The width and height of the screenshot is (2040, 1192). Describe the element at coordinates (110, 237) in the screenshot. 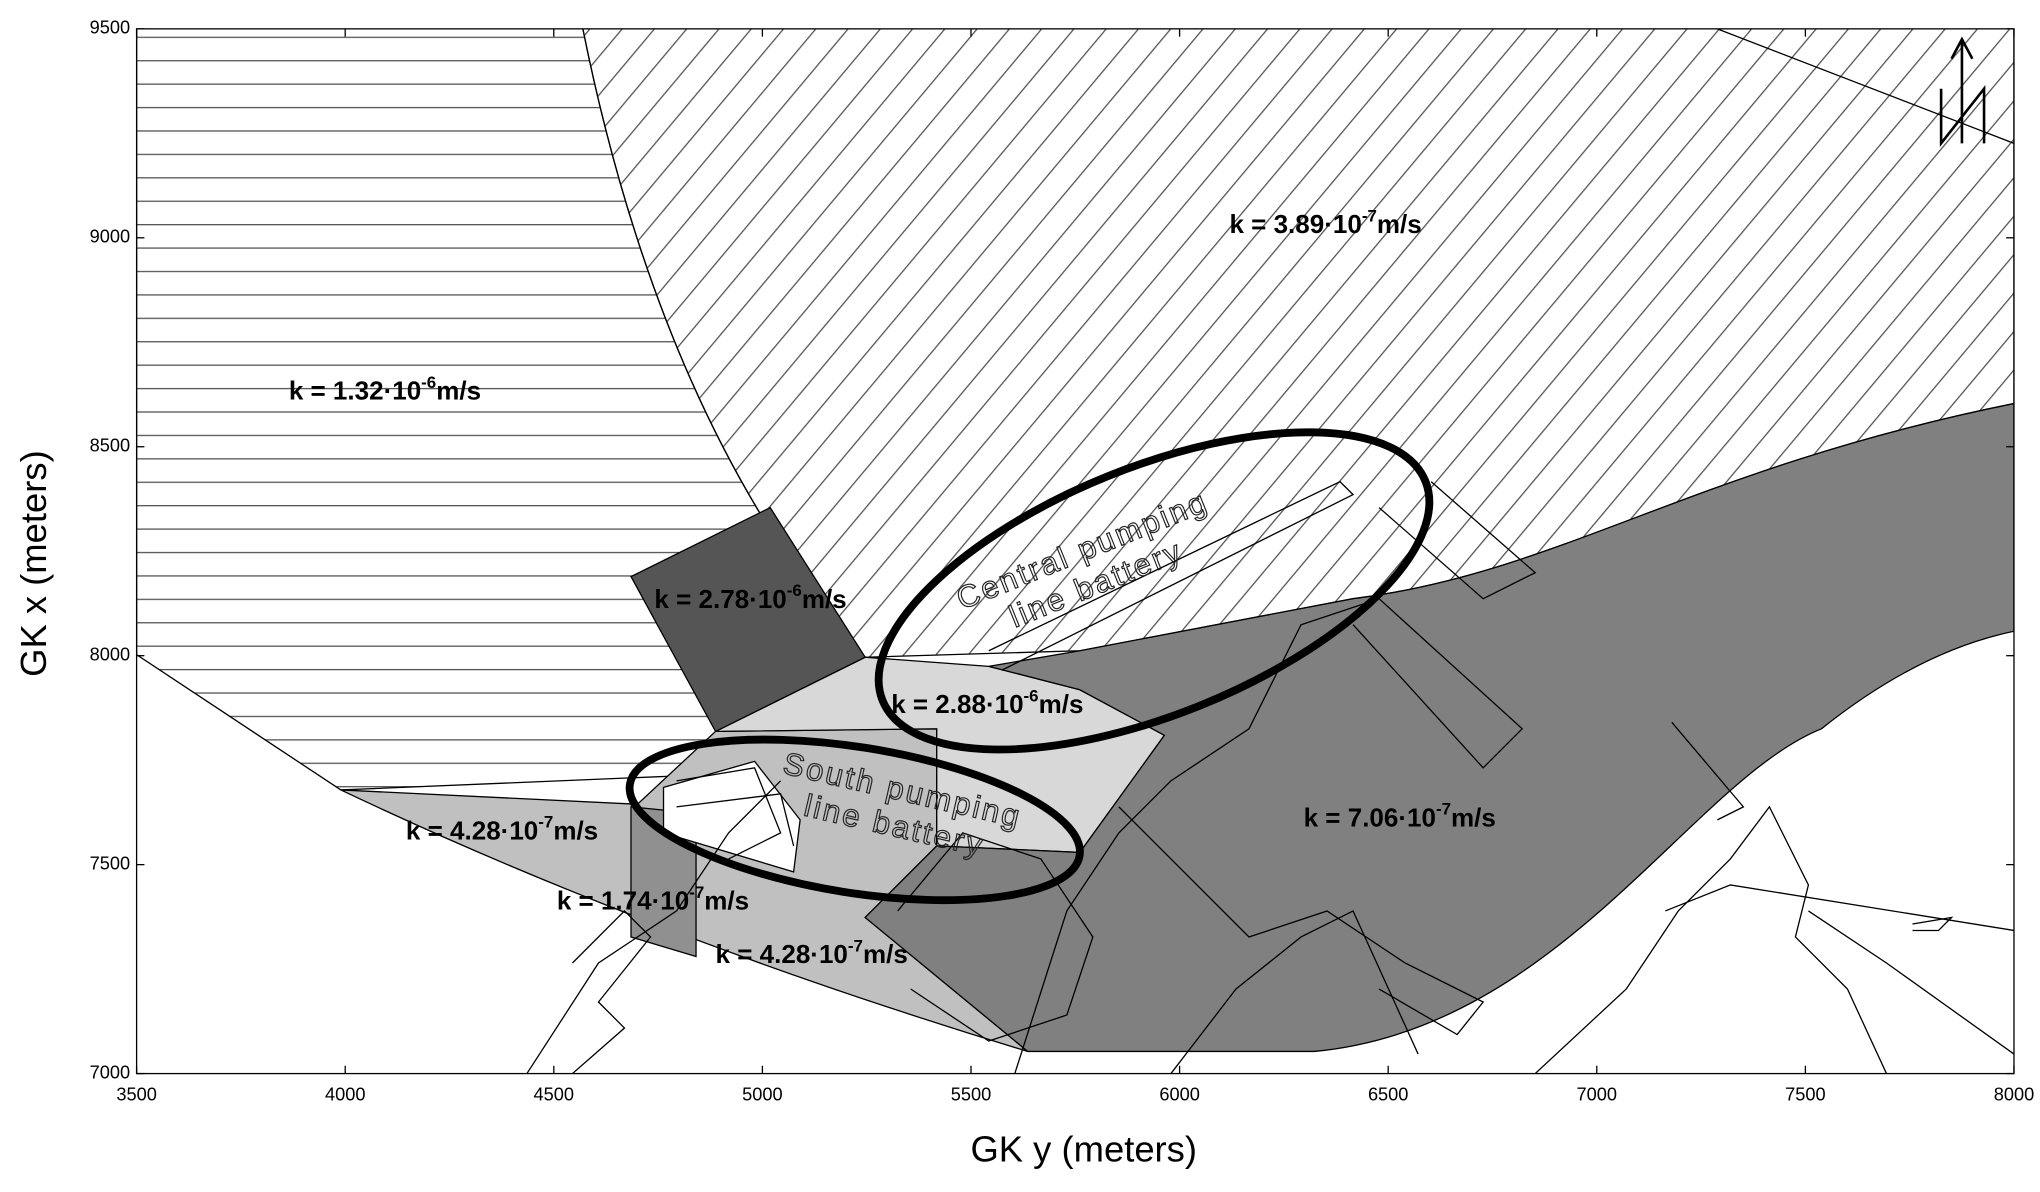

I see `y-tick-label: 9000` at that location.